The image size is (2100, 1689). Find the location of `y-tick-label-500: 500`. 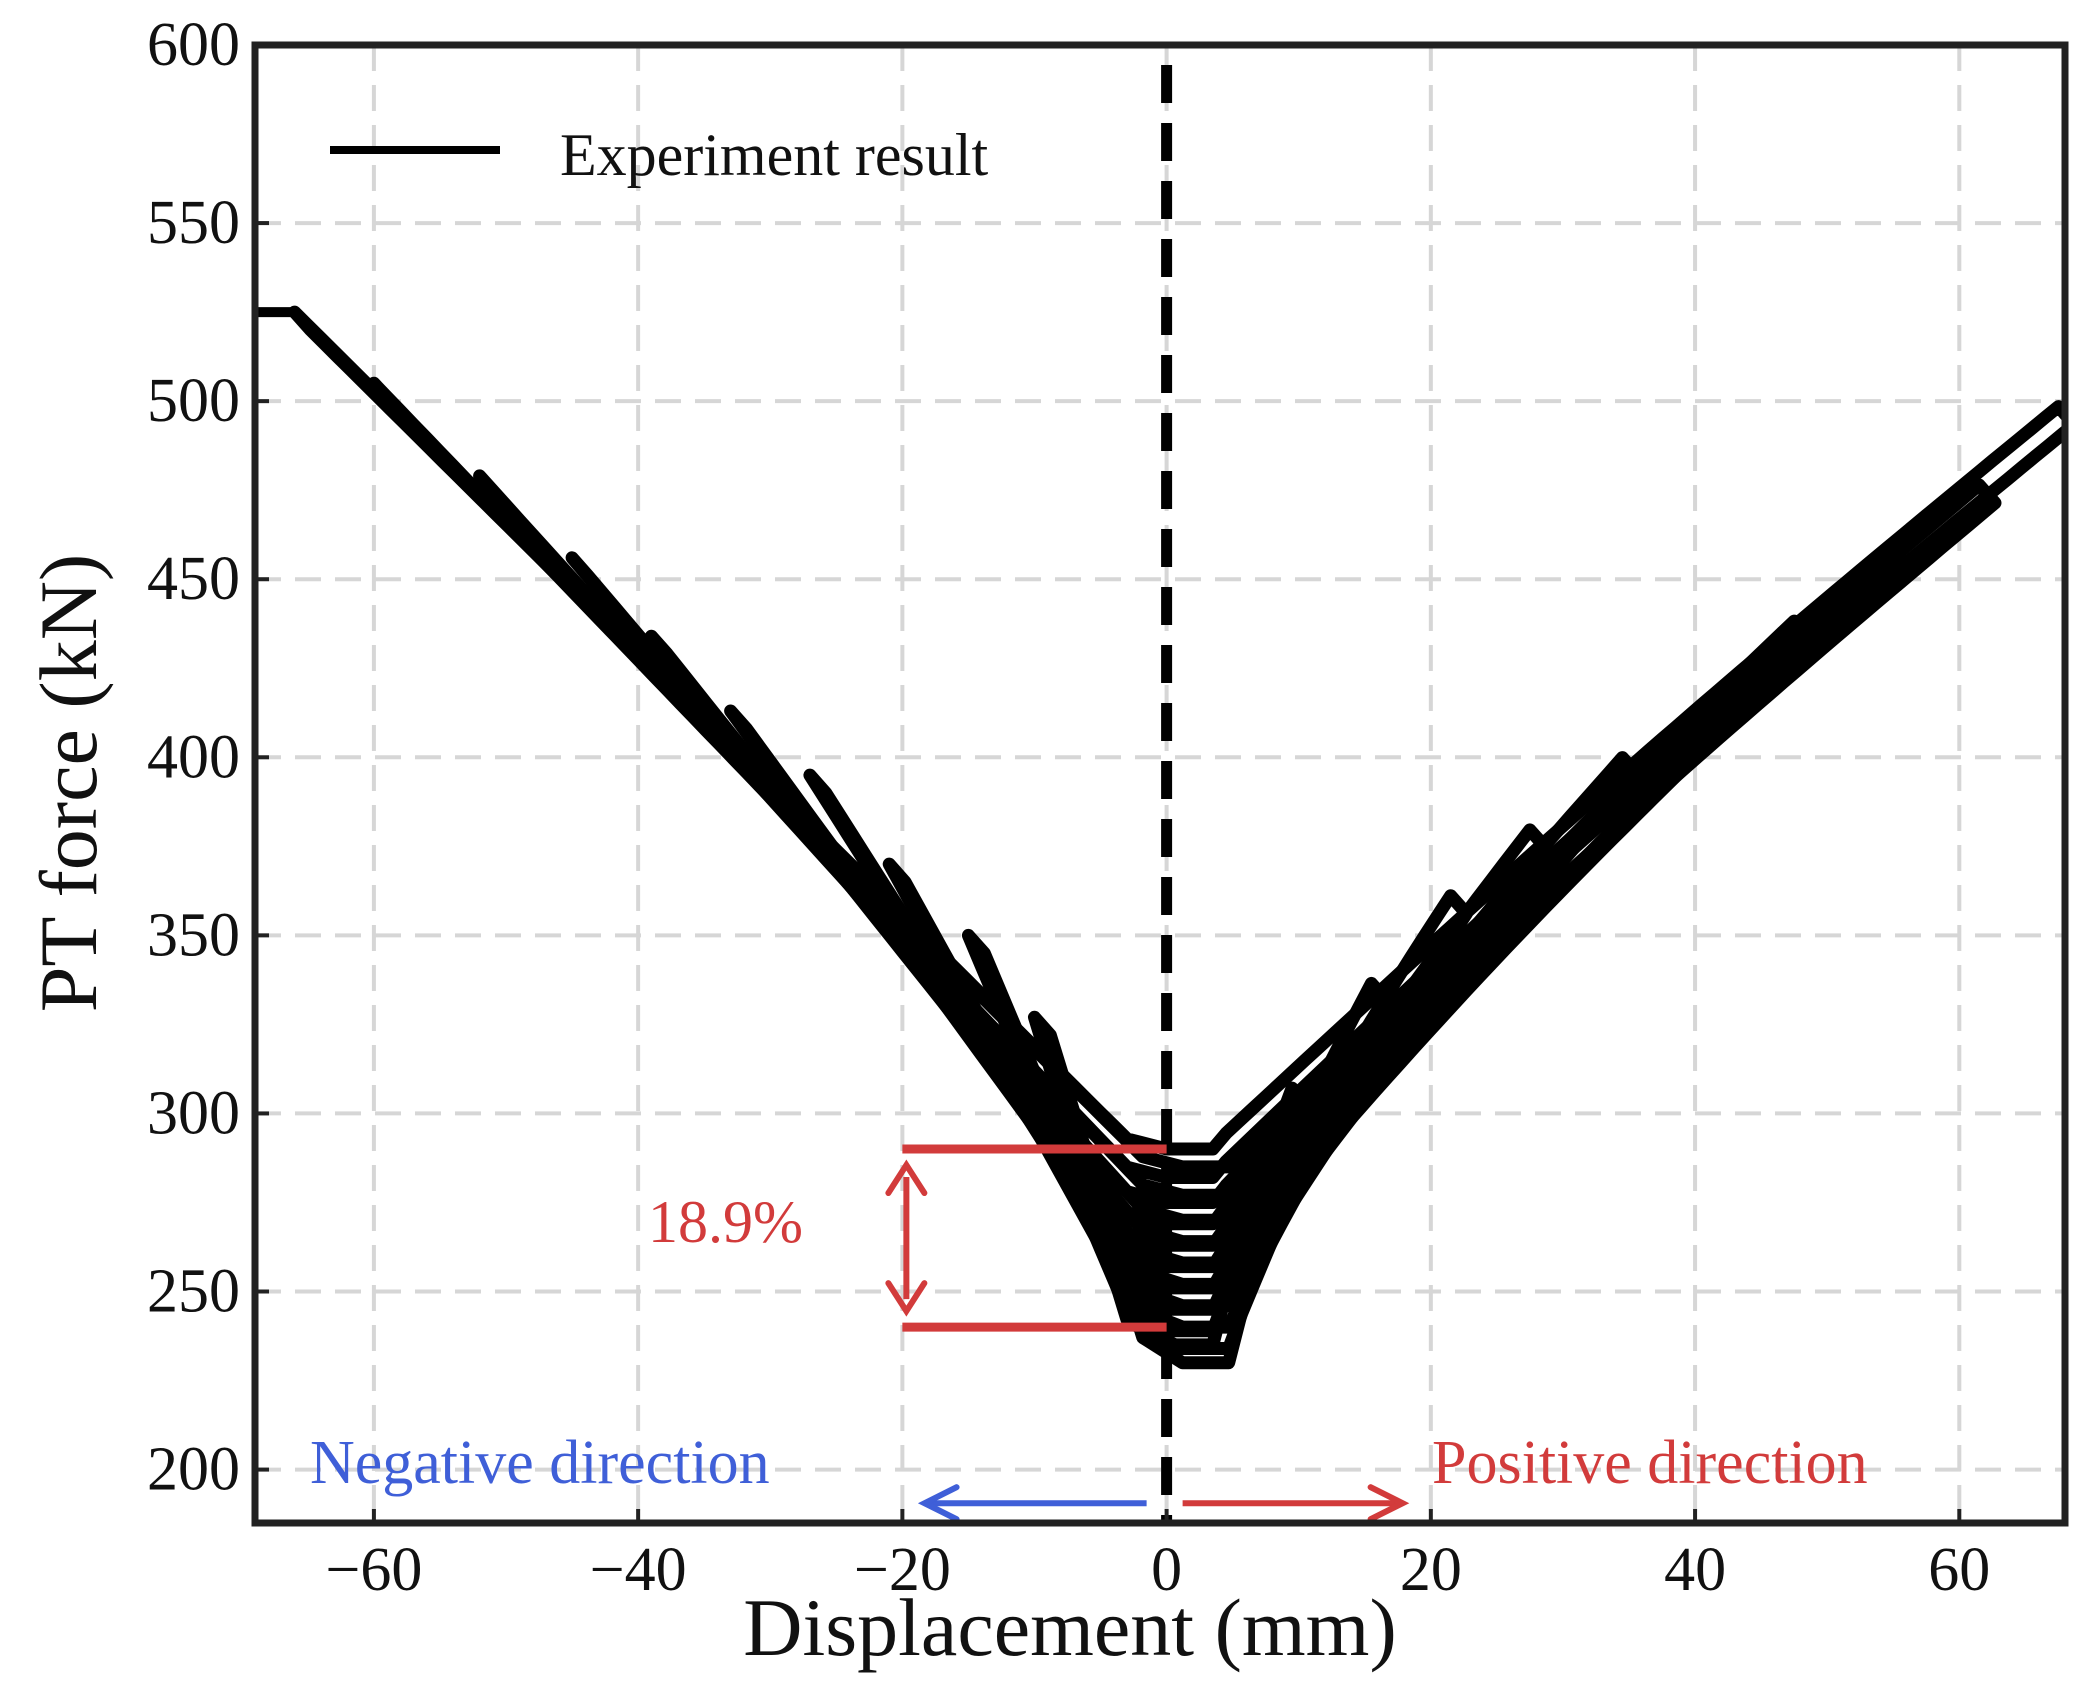

y-tick-label-500: 500 is located at coordinates (193, 401).